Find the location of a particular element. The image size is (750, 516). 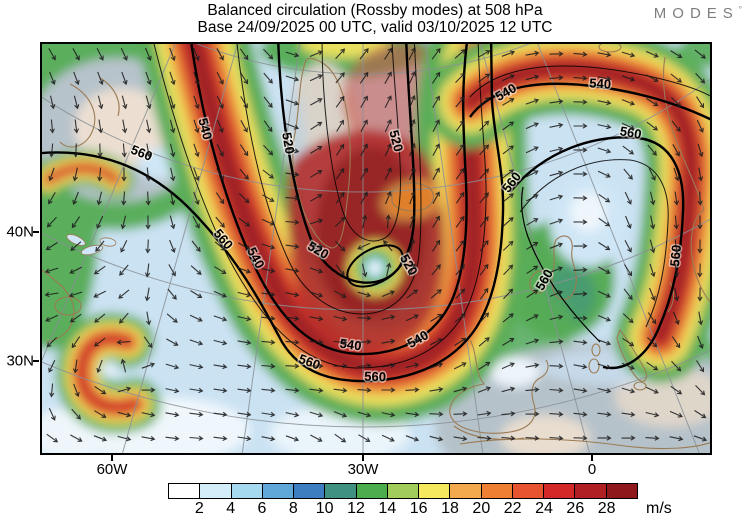

contour-label: 520 is located at coordinates (396, 140).